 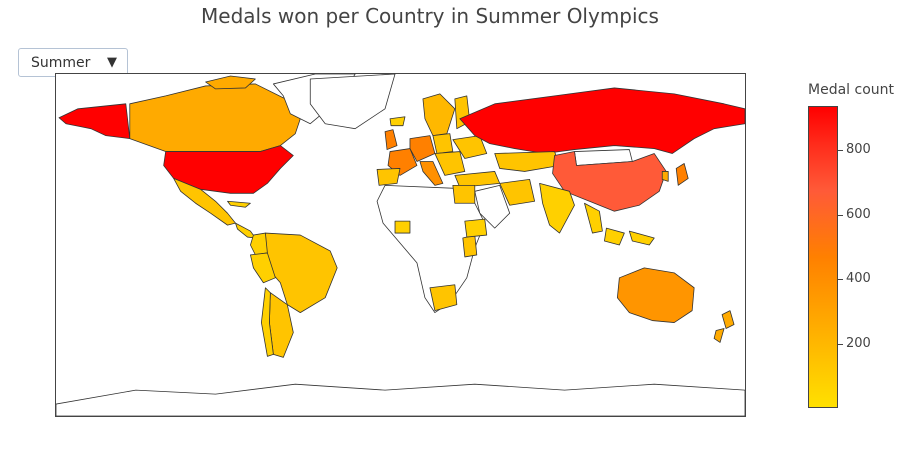 I want to click on dropdown-selected-label: Summer, so click(x=61, y=62).